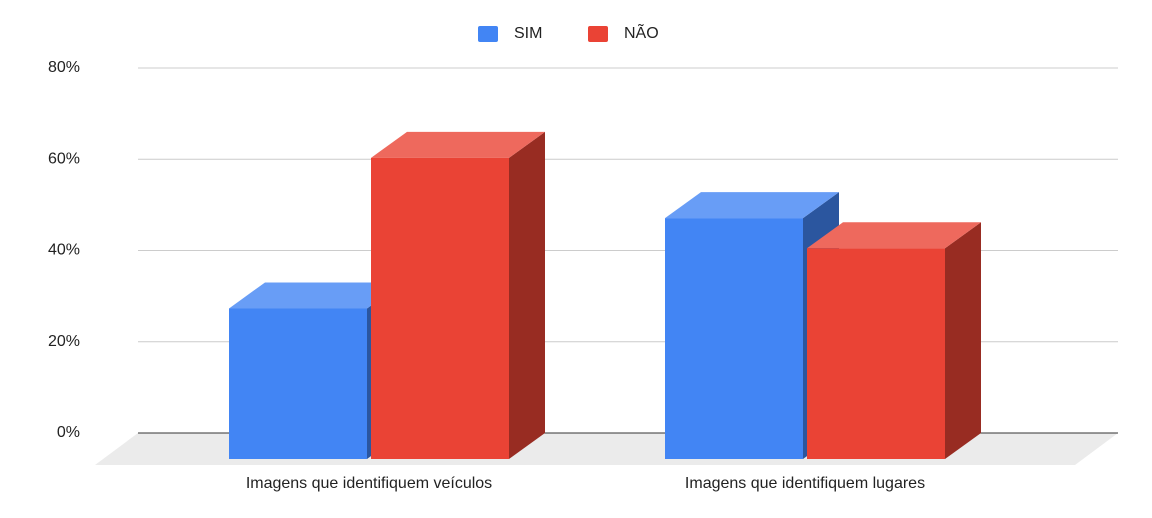  What do you see at coordinates (369, 483) in the screenshot?
I see `x-tick-label: Imagens que identifiquem veículos` at bounding box center [369, 483].